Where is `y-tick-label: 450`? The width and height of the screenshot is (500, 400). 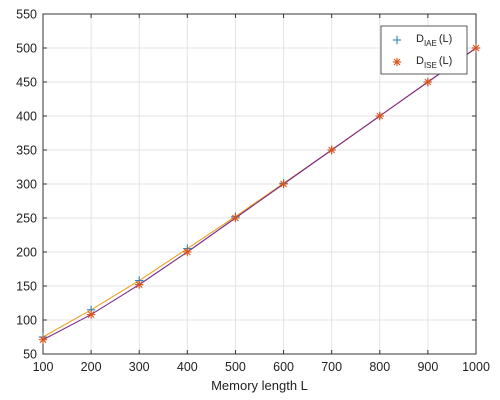 y-tick-label: 450 is located at coordinates (26, 83).